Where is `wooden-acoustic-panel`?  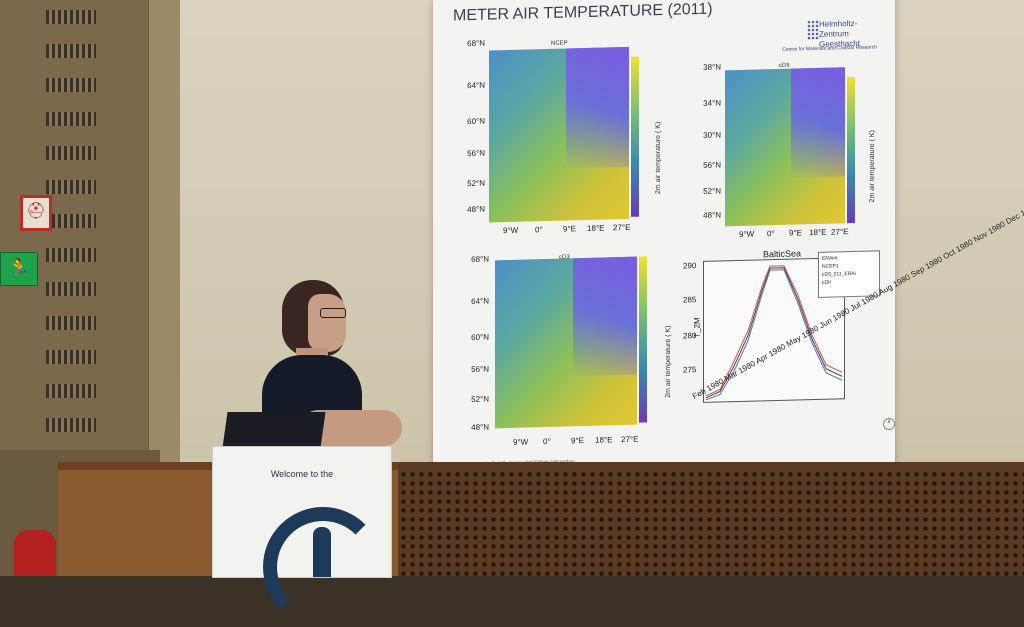
wooden-acoustic-panel is located at coordinates (707, 519).